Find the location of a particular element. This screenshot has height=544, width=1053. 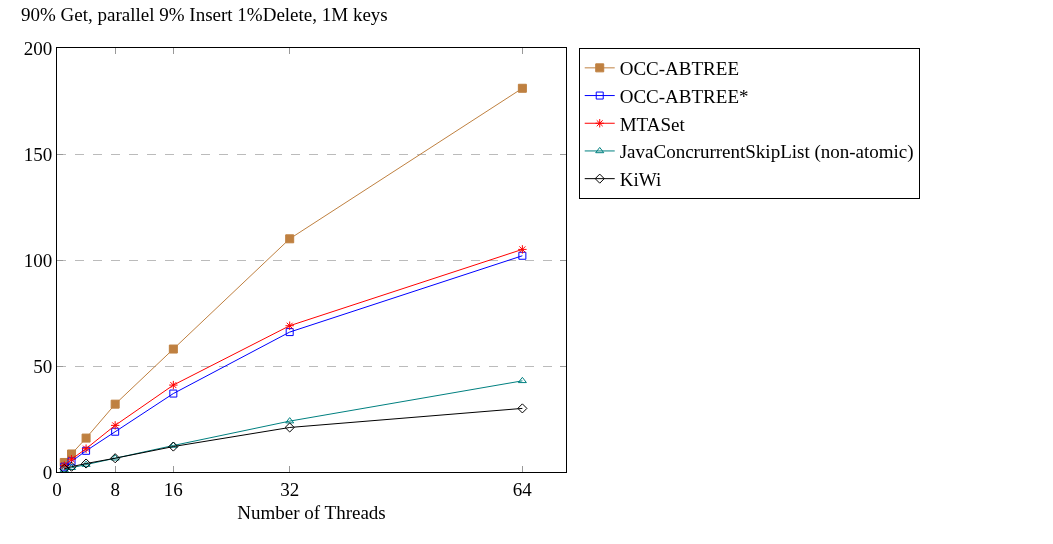

y-tick-label: 0 is located at coordinates (47, 472).